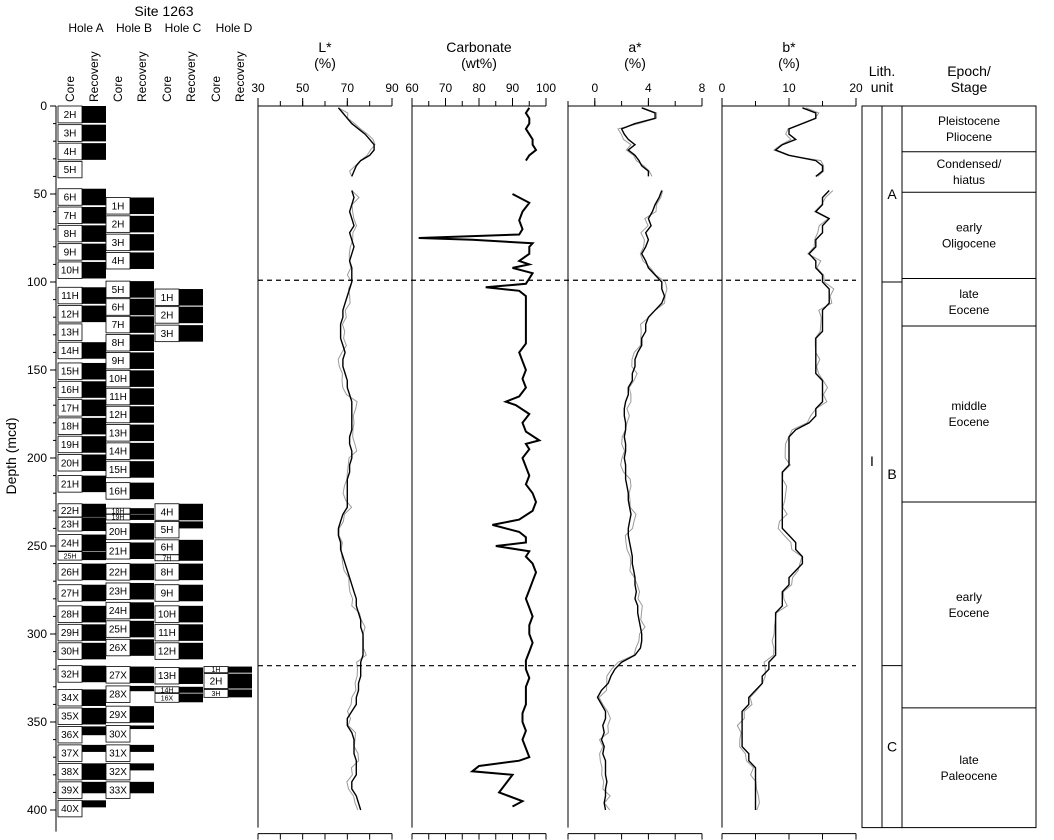  What do you see at coordinates (167, 334) in the screenshot?
I see `core-label: 3H` at bounding box center [167, 334].